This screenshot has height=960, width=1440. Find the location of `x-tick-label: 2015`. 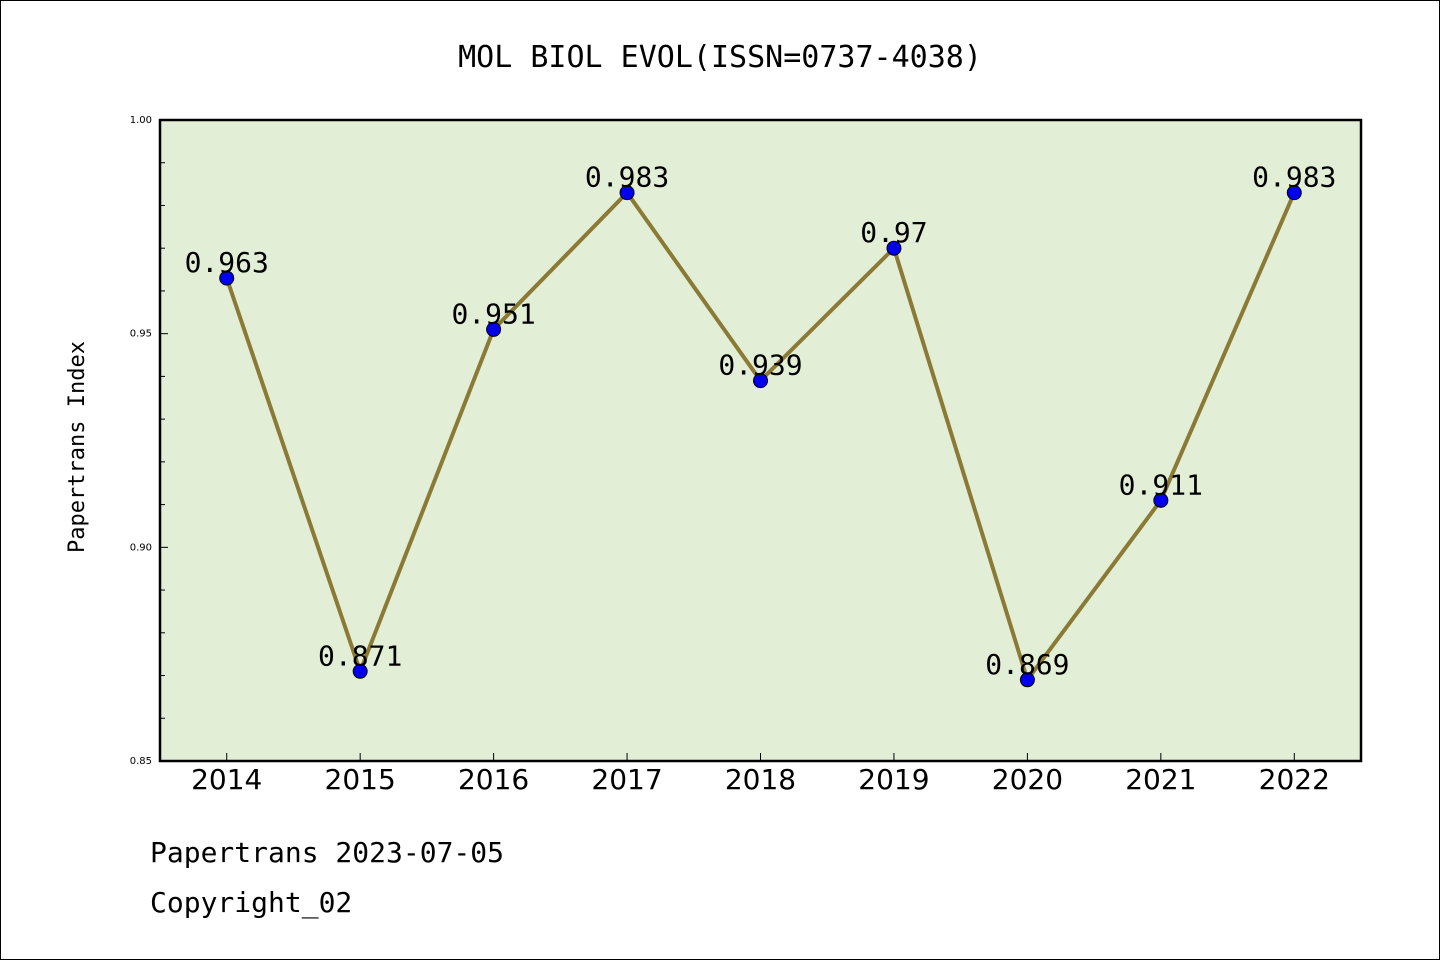

x-tick-label: 2015 is located at coordinates (360, 779).